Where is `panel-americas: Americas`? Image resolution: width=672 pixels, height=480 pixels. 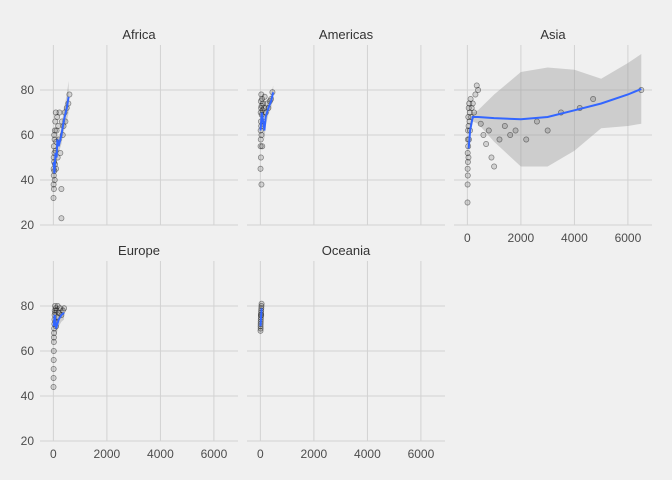
panel-americas: Americas is located at coordinates (346, 126).